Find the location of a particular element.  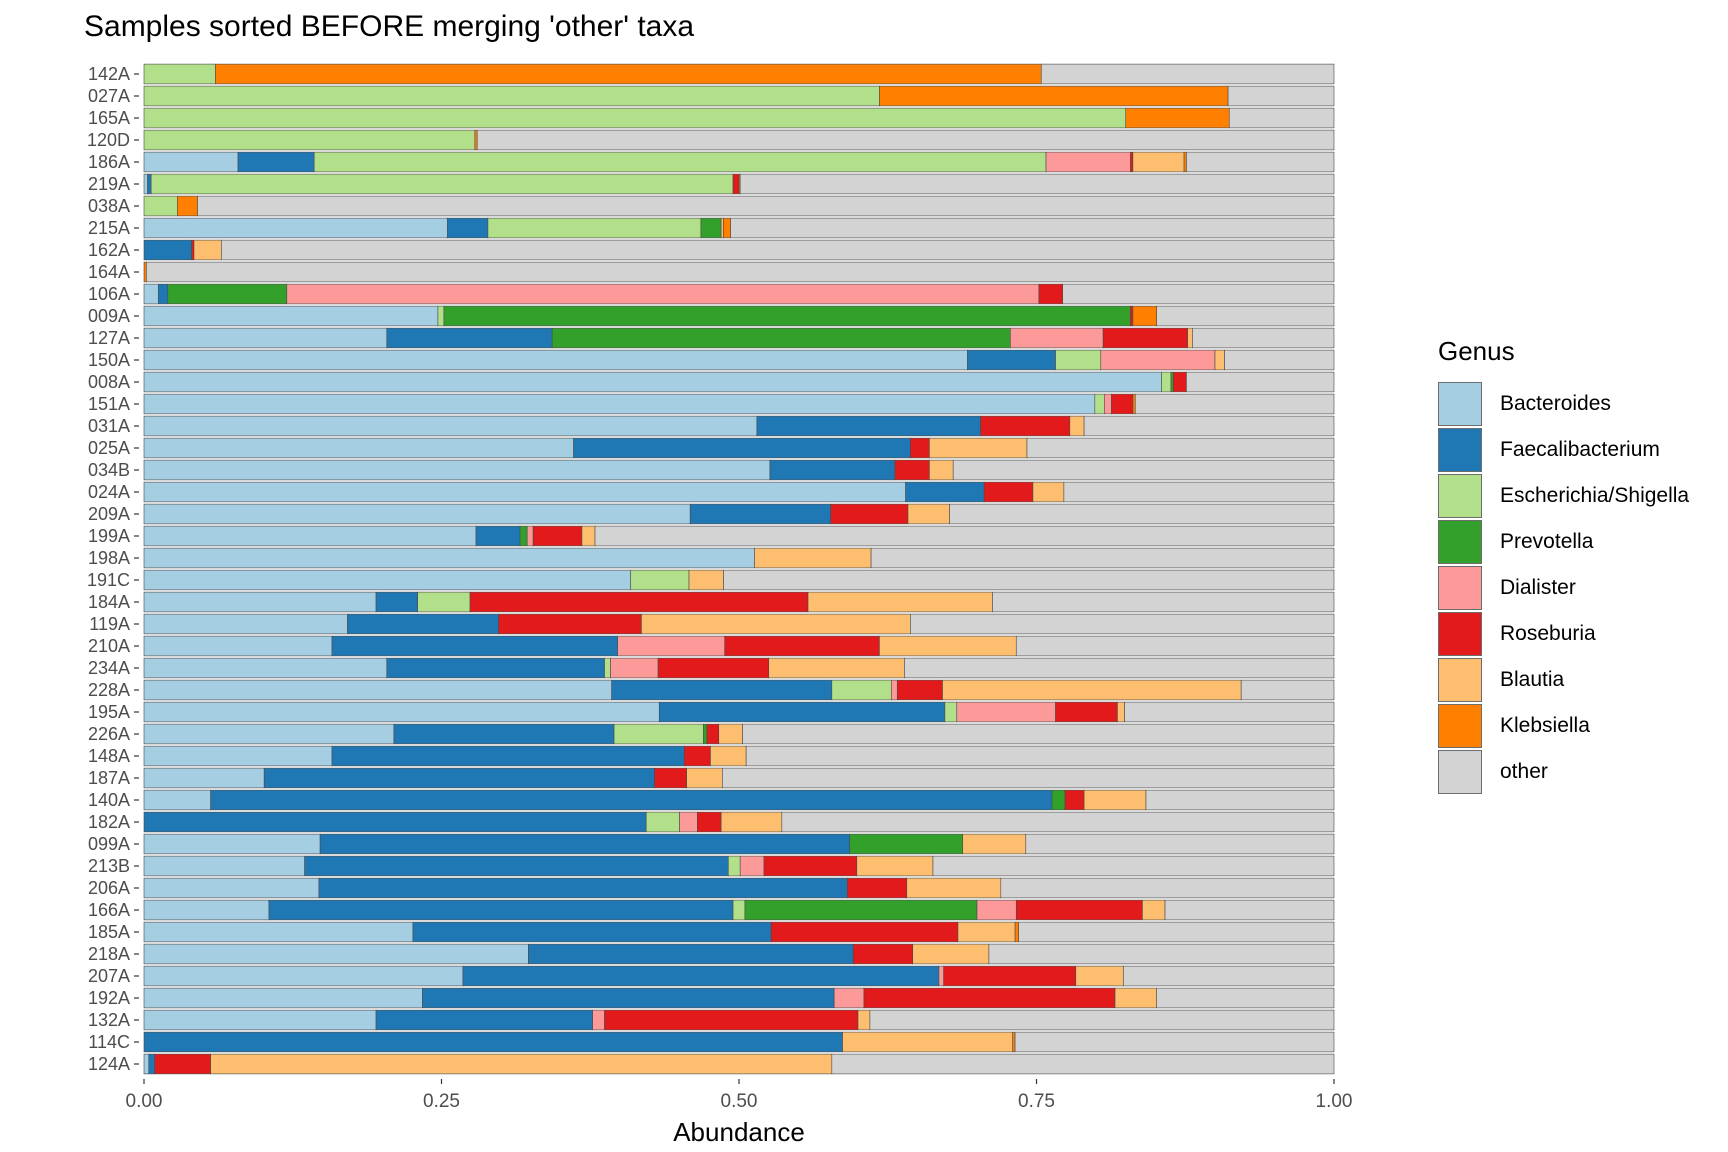

bar-segment-186A-blautia is located at coordinates (1158, 162).